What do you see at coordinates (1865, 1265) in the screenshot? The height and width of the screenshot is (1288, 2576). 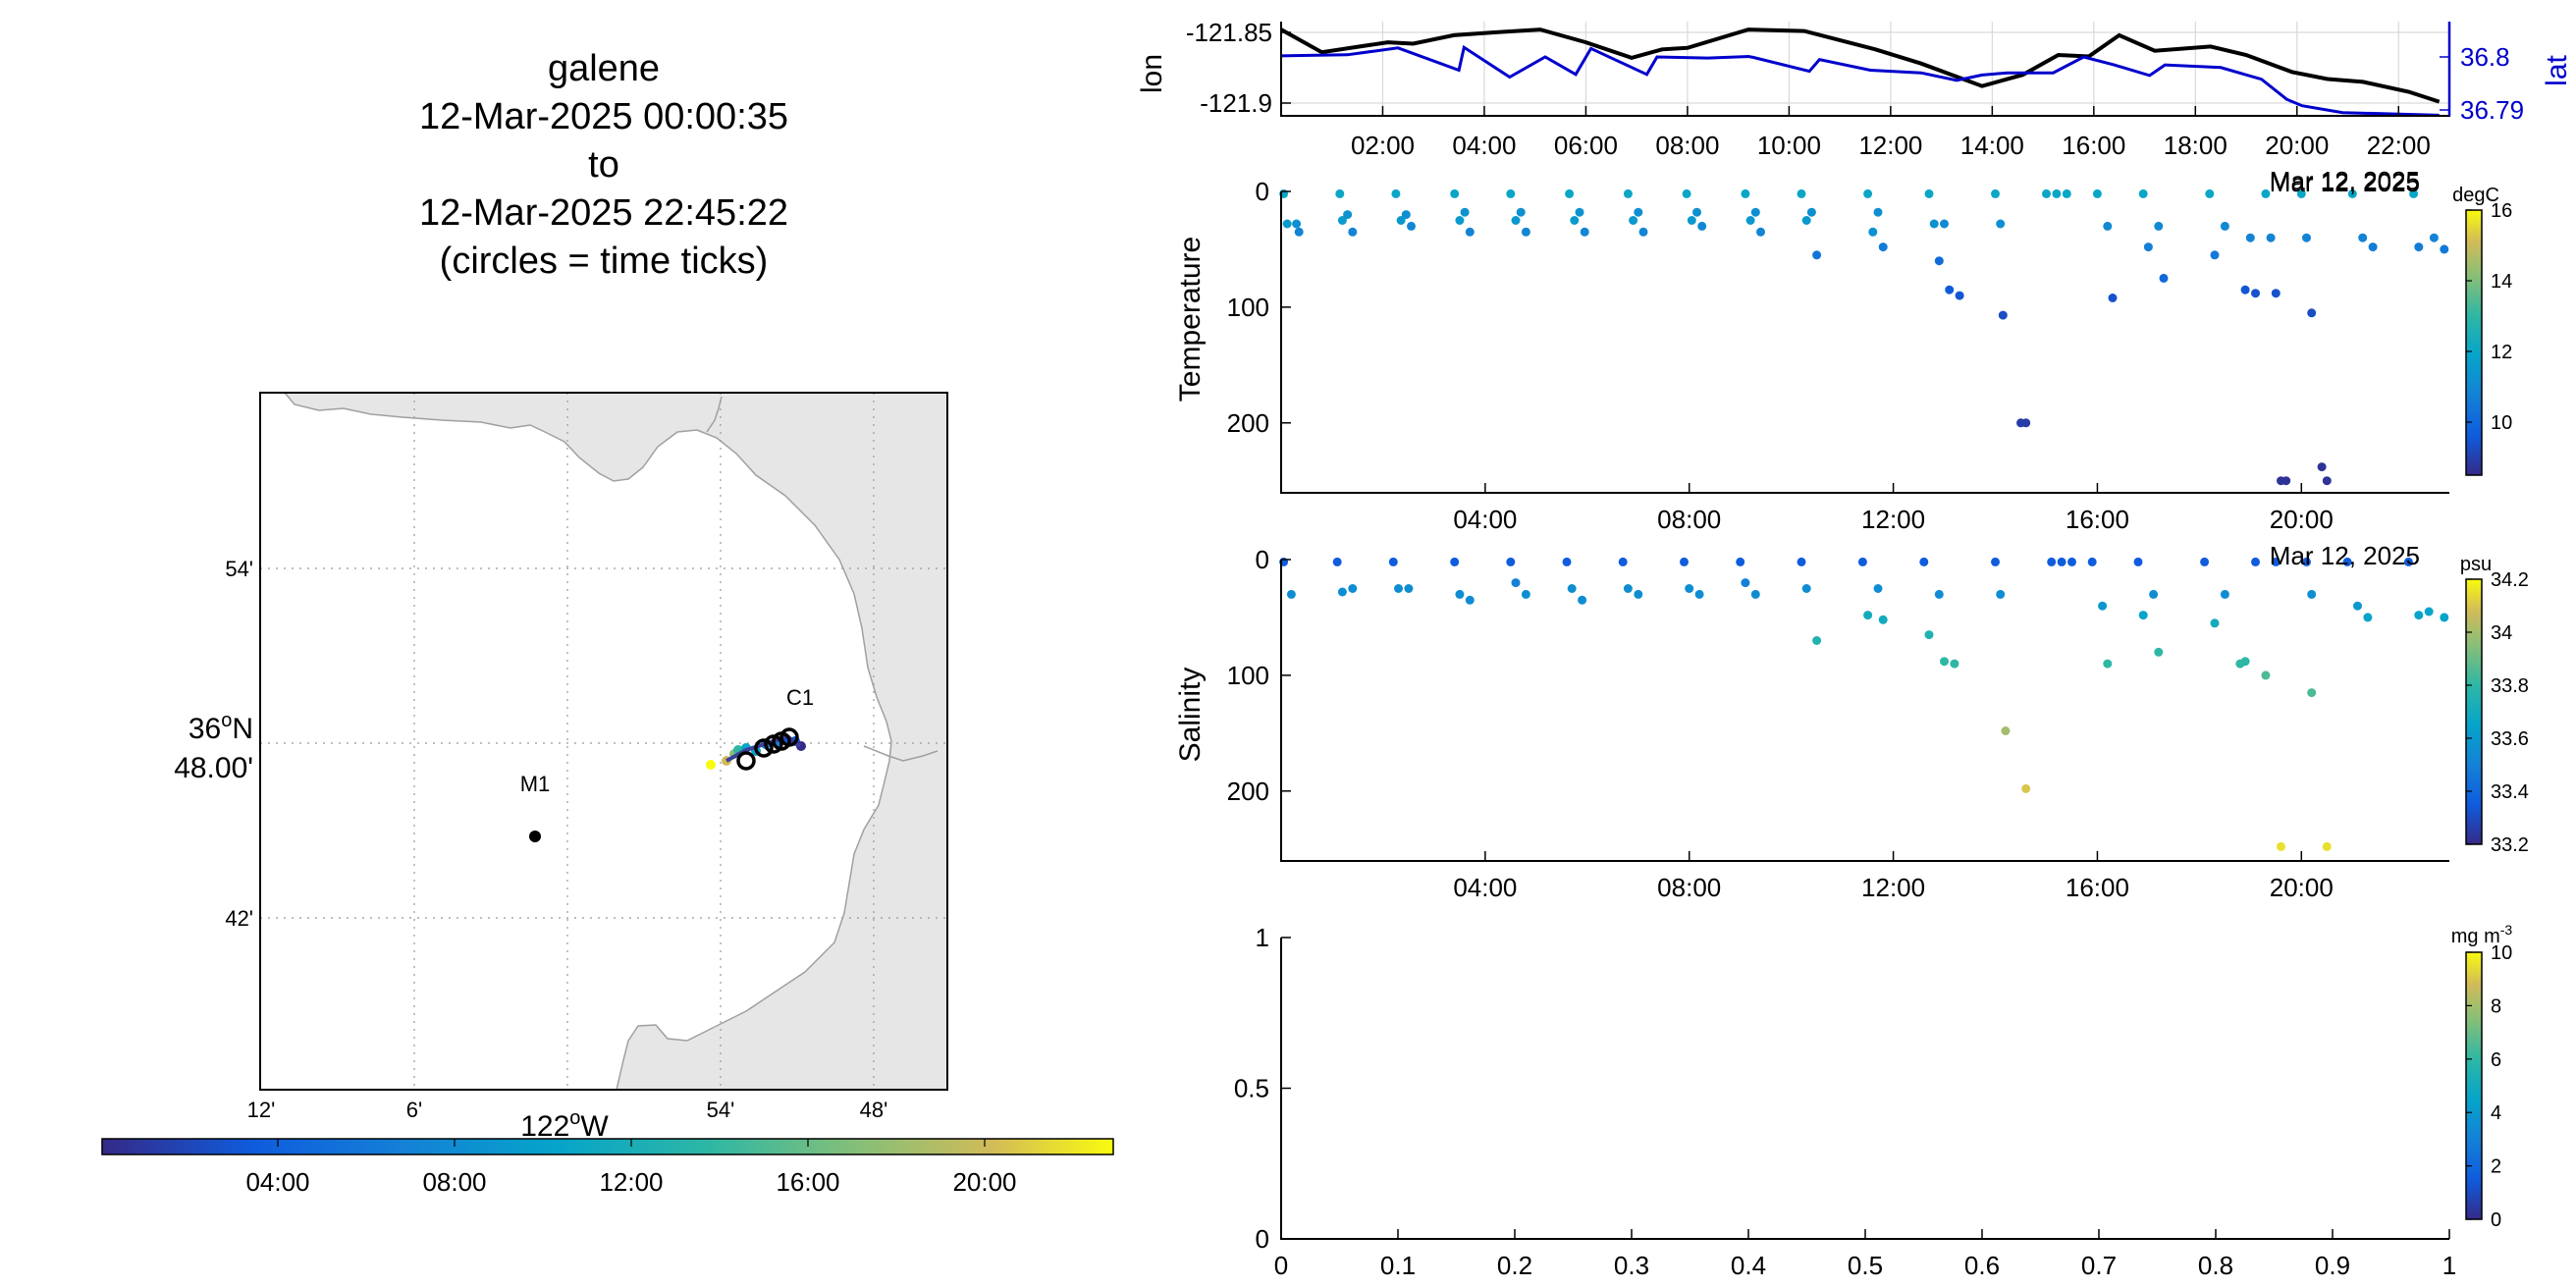 I see `x-tick-label: 0.5` at bounding box center [1865, 1265].